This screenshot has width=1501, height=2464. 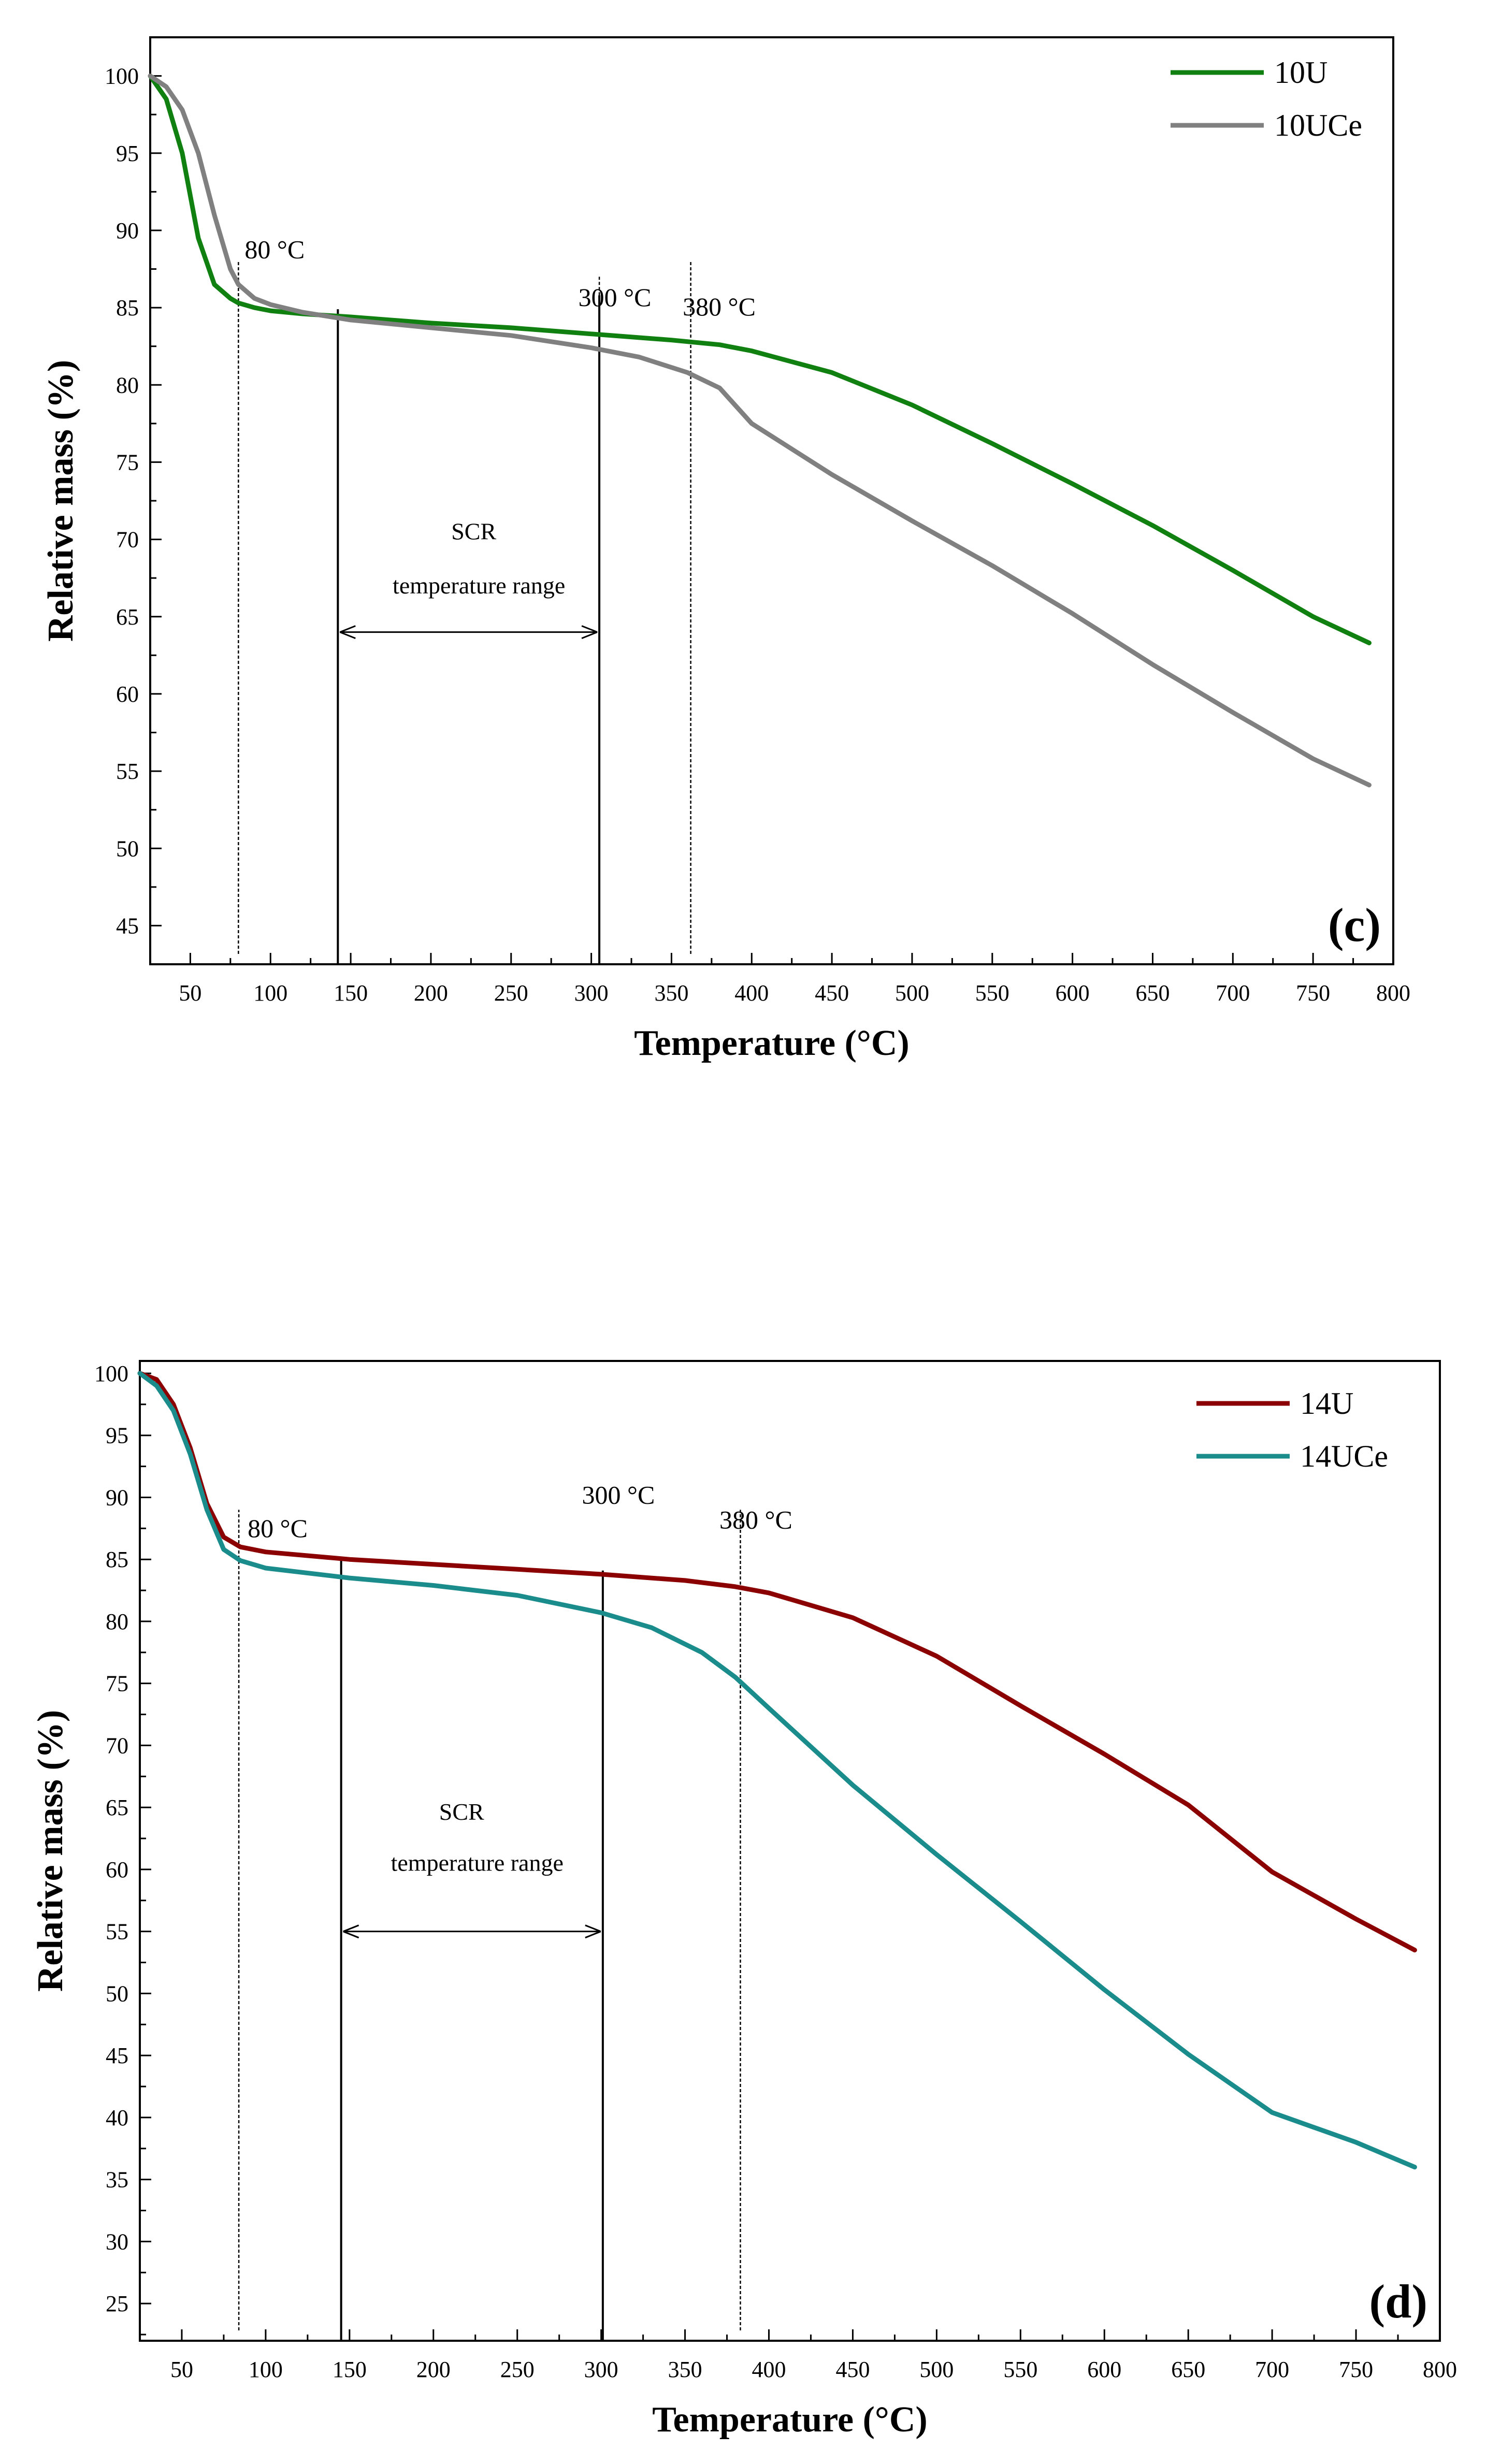 I want to click on y-tick-label: 25, so click(x=117, y=2303).